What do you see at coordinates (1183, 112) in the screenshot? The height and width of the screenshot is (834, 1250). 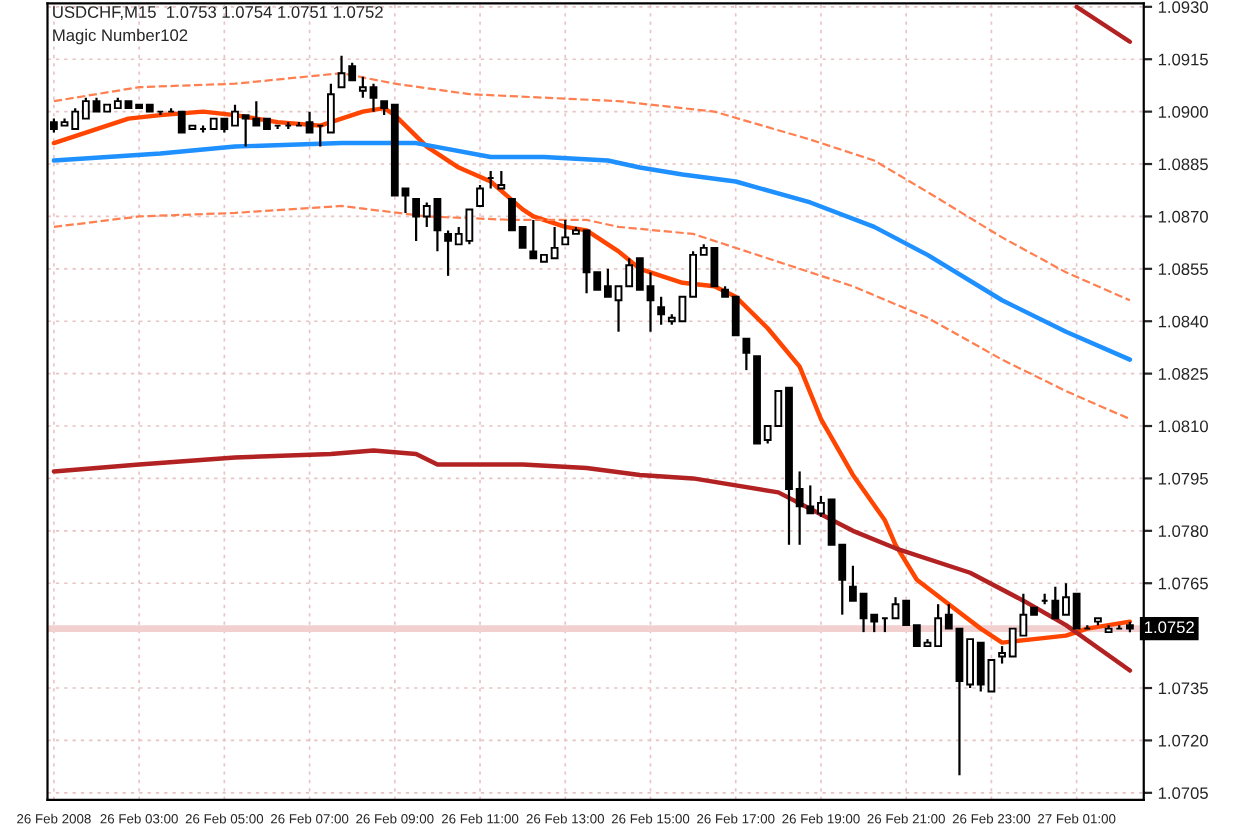 I see `y-tick-label: 1.0900` at bounding box center [1183, 112].